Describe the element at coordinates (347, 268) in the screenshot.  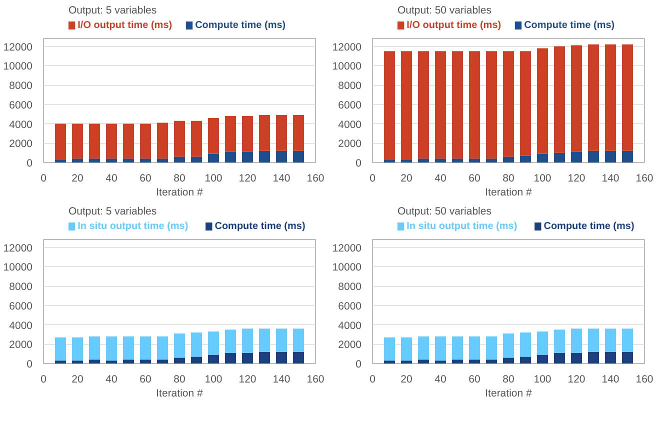
I see `y-tick-label: 10000` at that location.